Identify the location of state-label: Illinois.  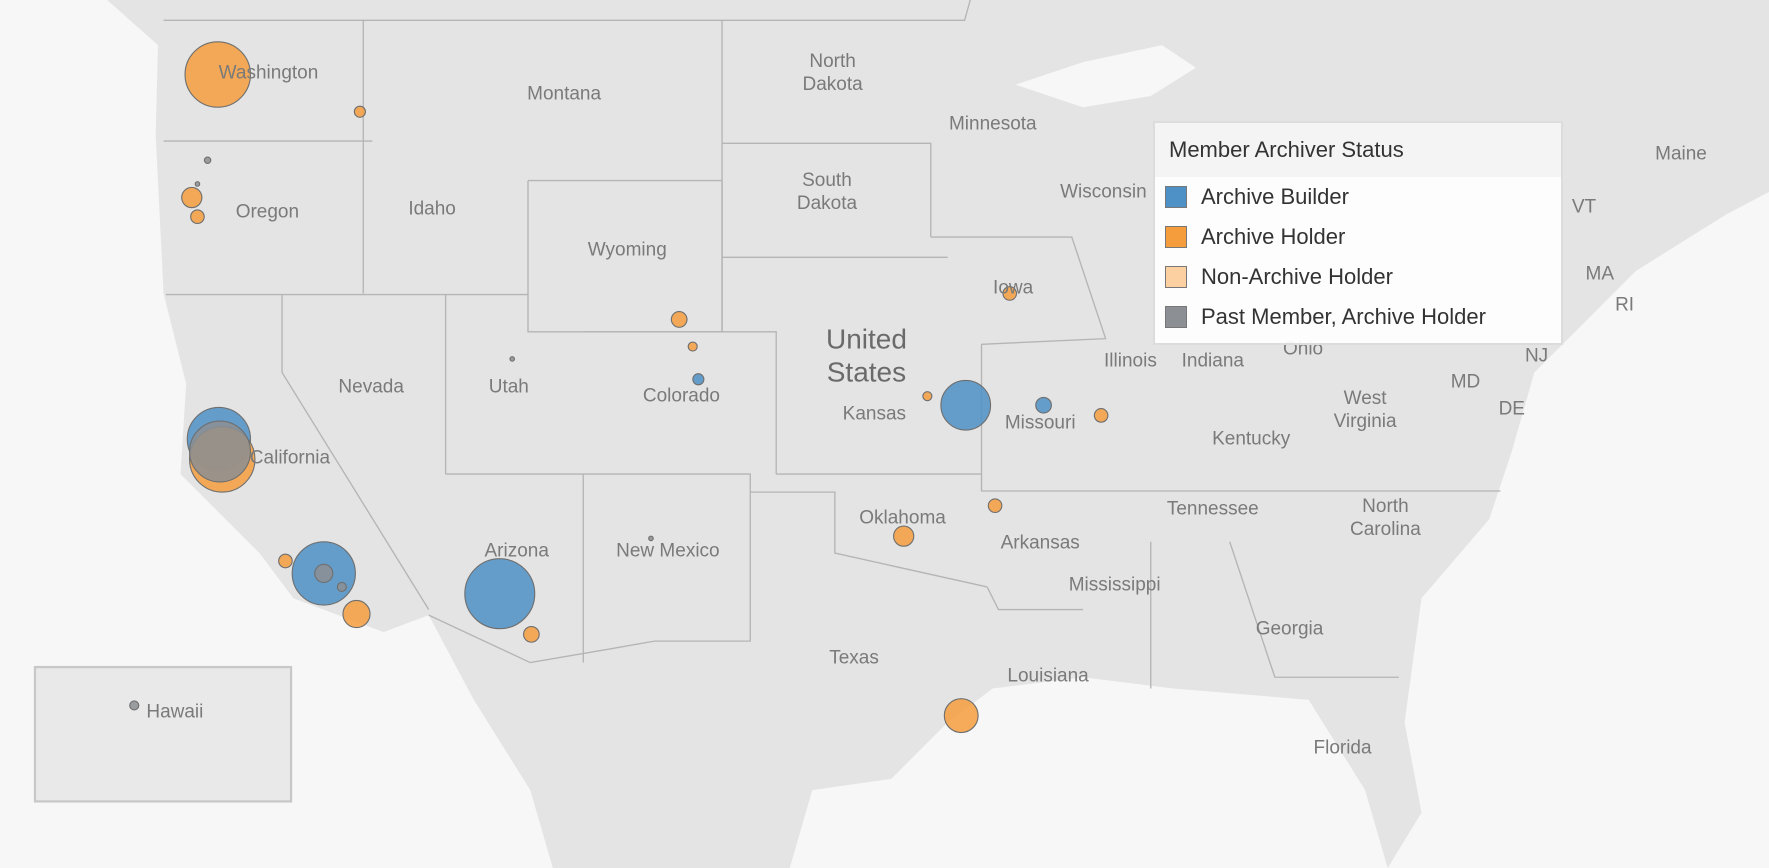
(1130, 361).